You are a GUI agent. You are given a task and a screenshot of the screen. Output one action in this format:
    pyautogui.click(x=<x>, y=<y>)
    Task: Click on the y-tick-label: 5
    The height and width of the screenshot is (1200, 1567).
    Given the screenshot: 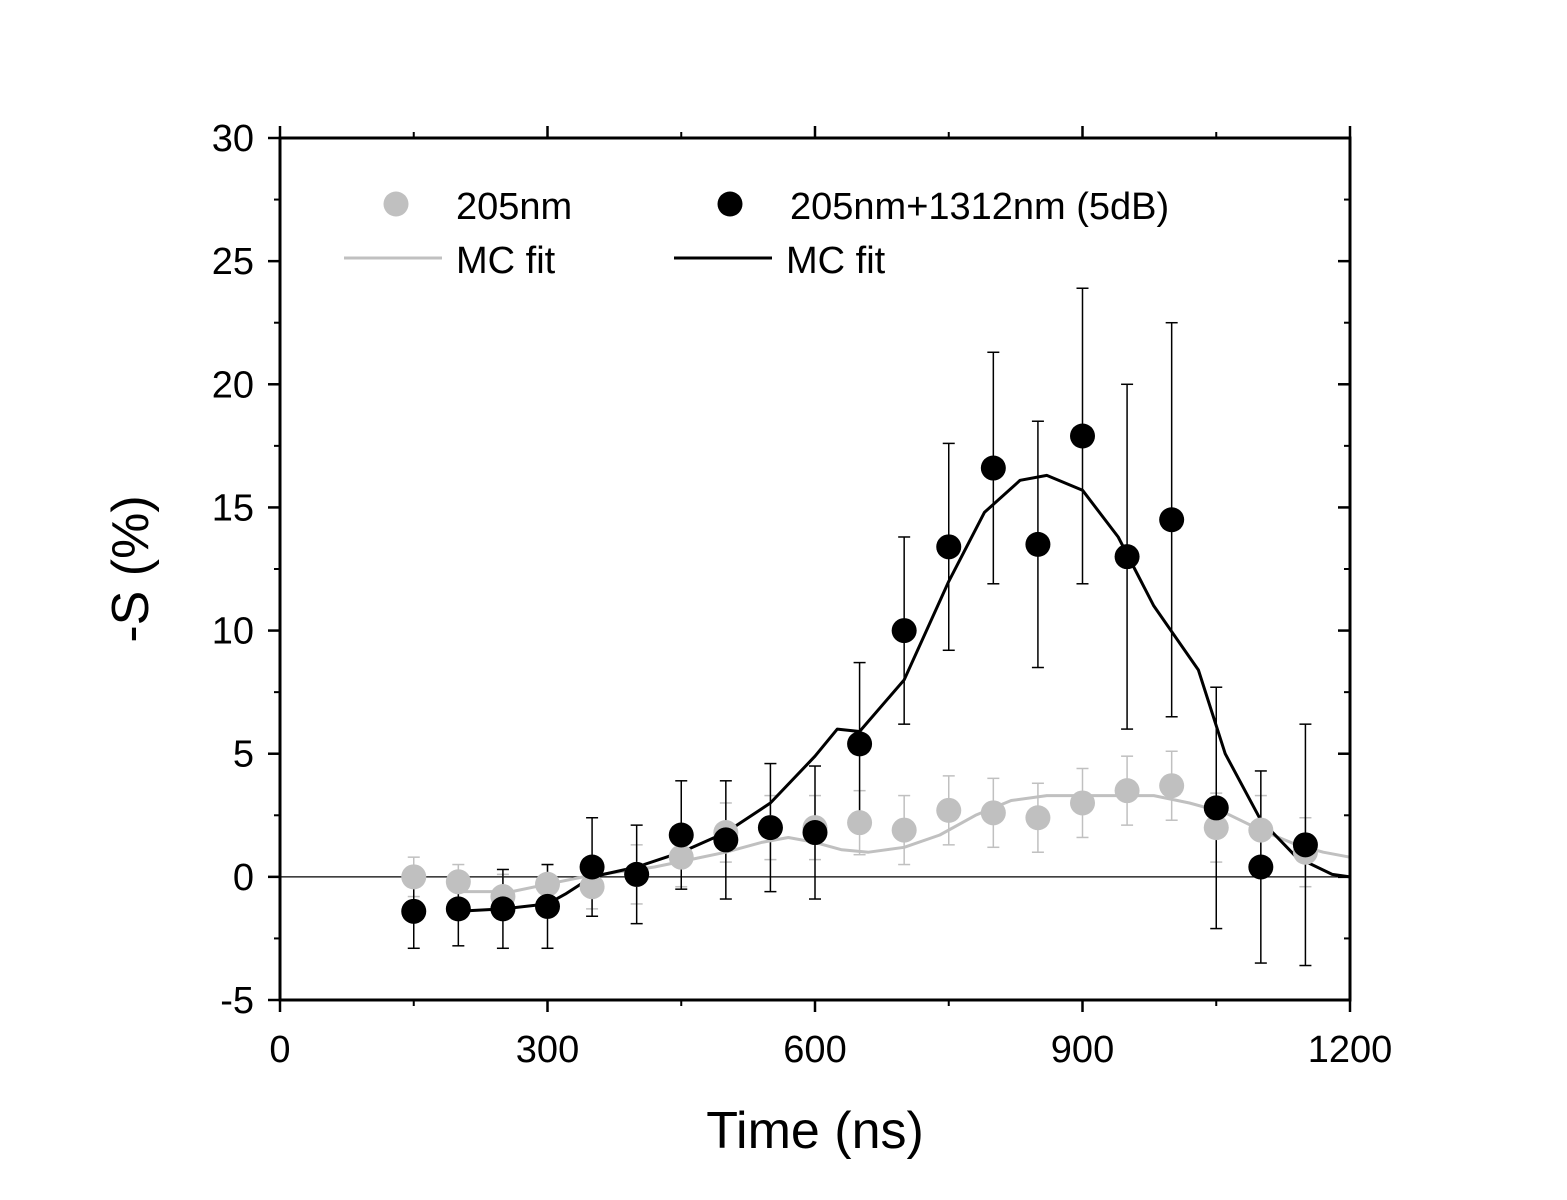 What is the action you would take?
    pyautogui.click(x=243, y=755)
    